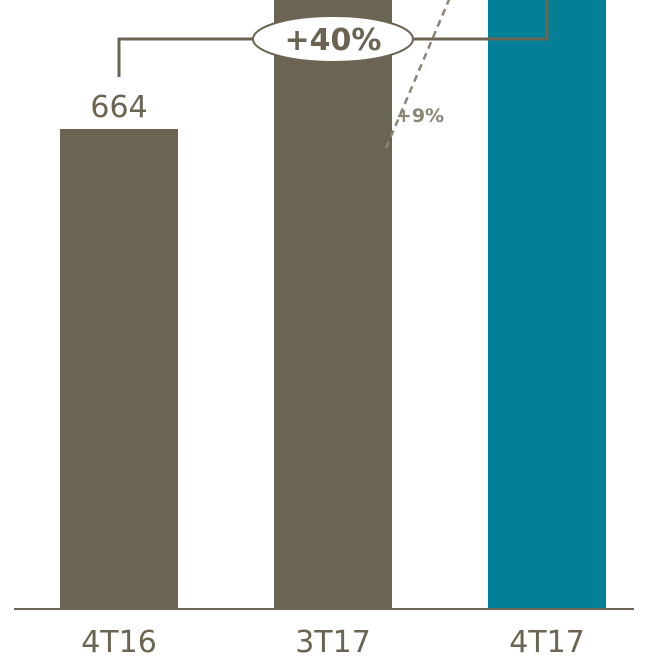 The image size is (648, 661). What do you see at coordinates (417, 74) in the screenshot?
I see `last-change-arrow` at bounding box center [417, 74].